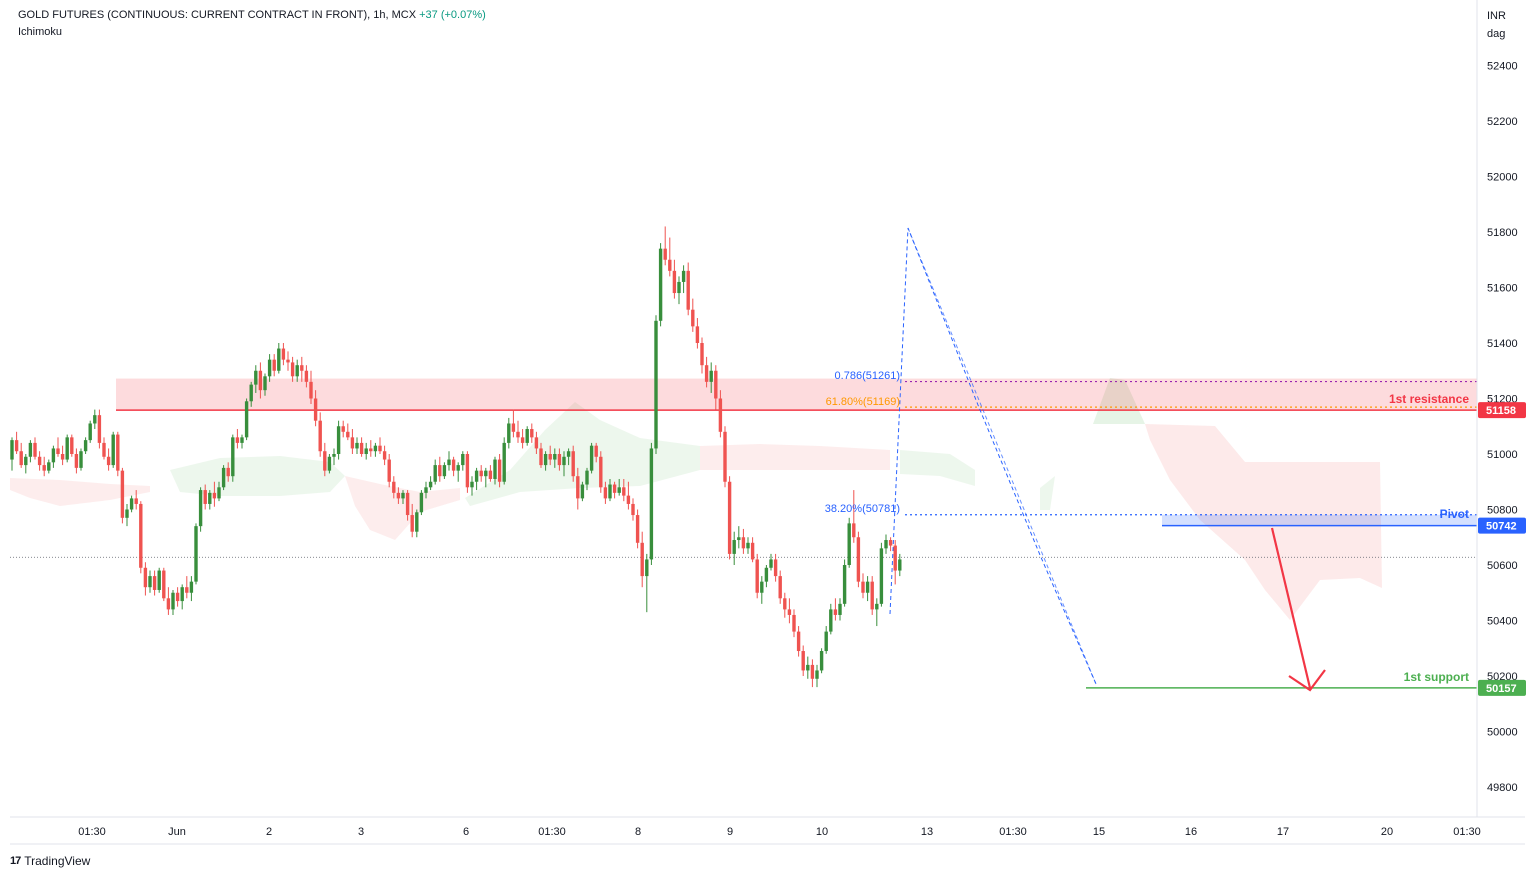  Describe the element at coordinates (269, 832) in the screenshot. I see `time-tick: 2` at that location.